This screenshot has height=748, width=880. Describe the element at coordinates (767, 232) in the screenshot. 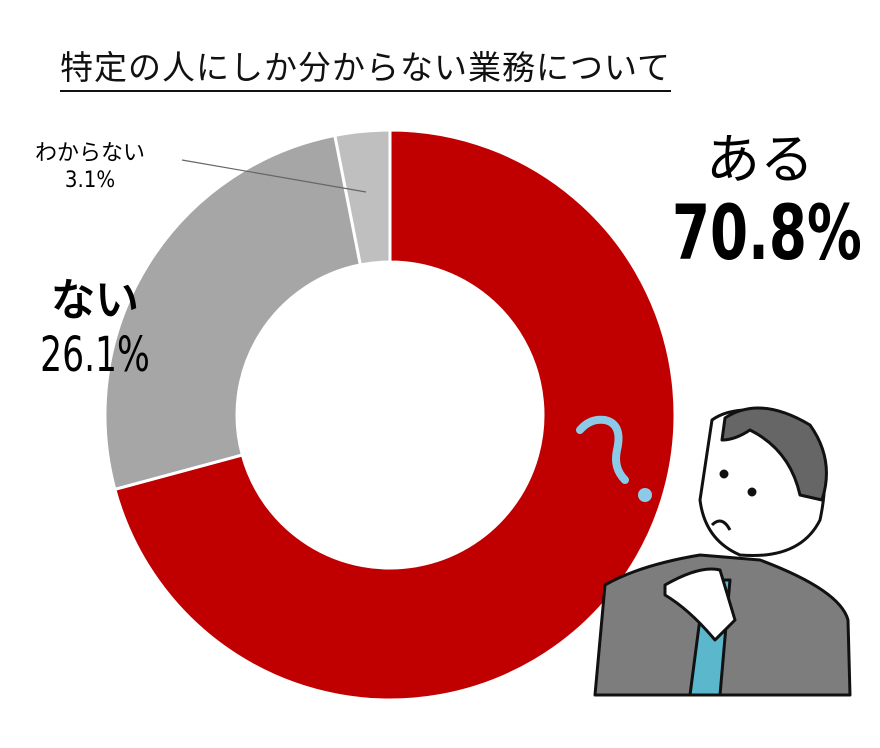

I see `slice-value: 70.8%` at that location.